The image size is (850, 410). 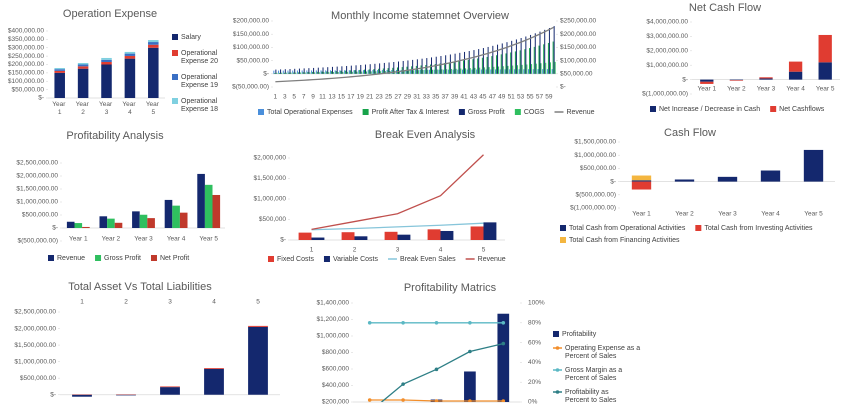 I want to click on y-tick-label: $1,400,000, so click(x=332, y=303).